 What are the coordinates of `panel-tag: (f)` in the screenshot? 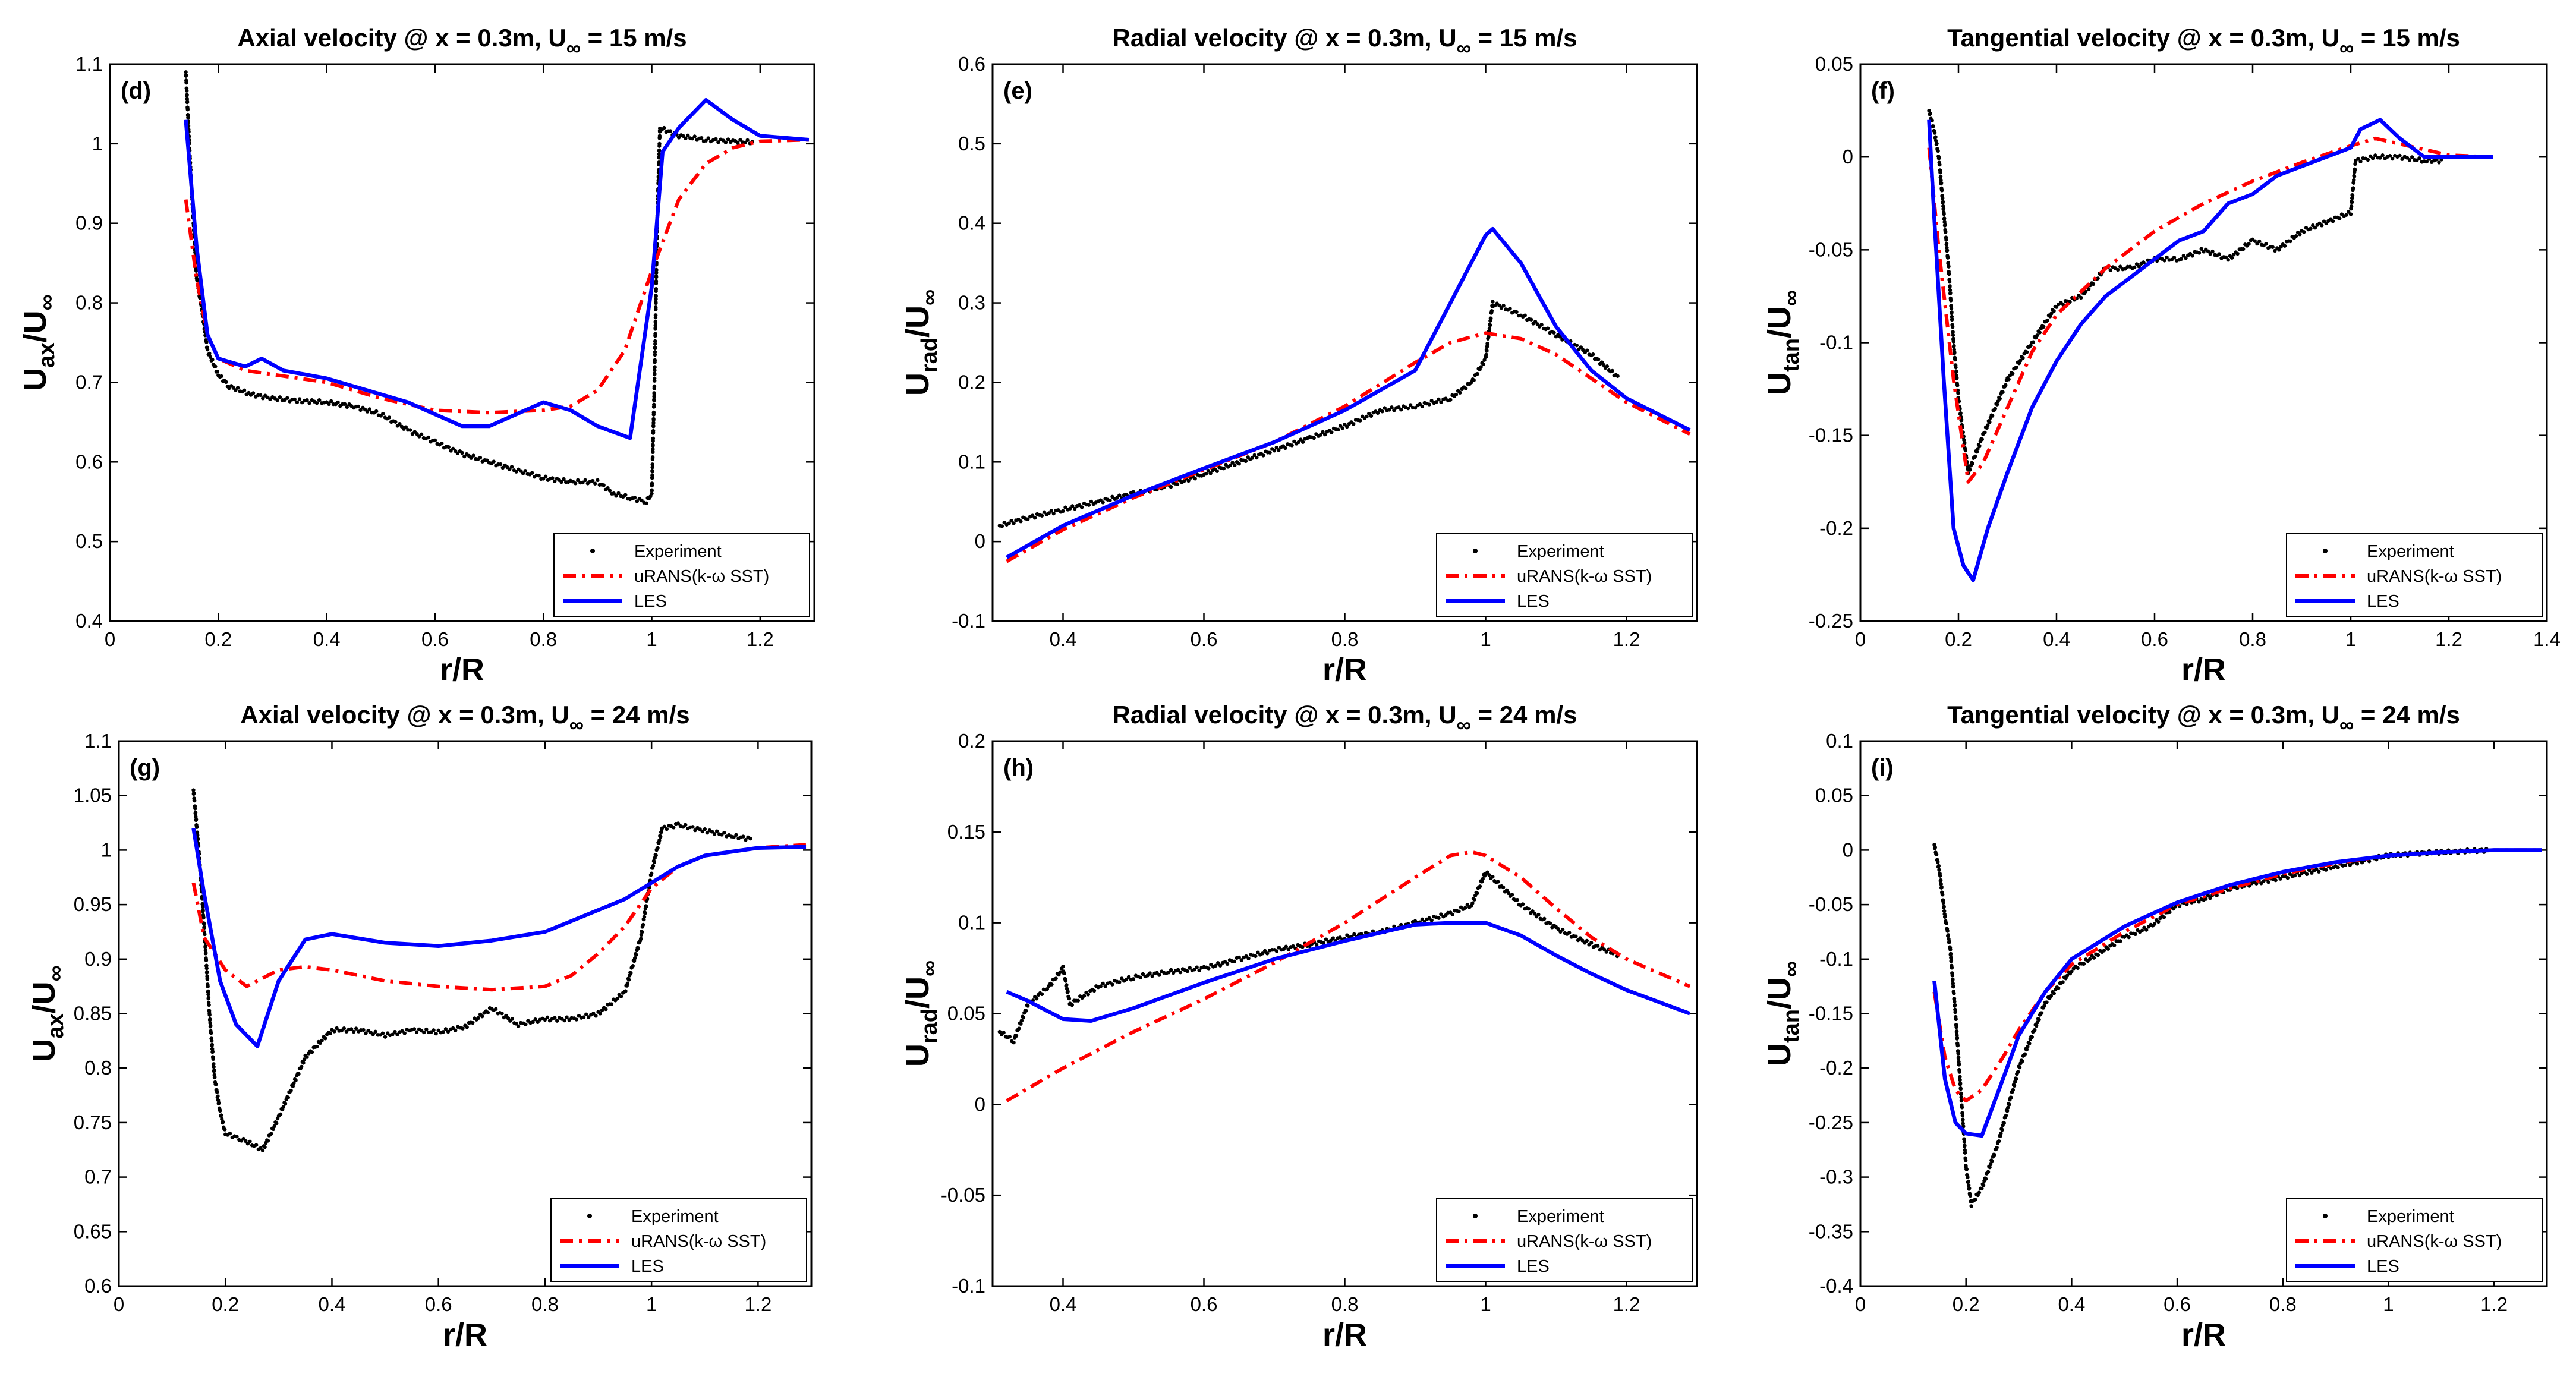 It's located at (1883, 91).